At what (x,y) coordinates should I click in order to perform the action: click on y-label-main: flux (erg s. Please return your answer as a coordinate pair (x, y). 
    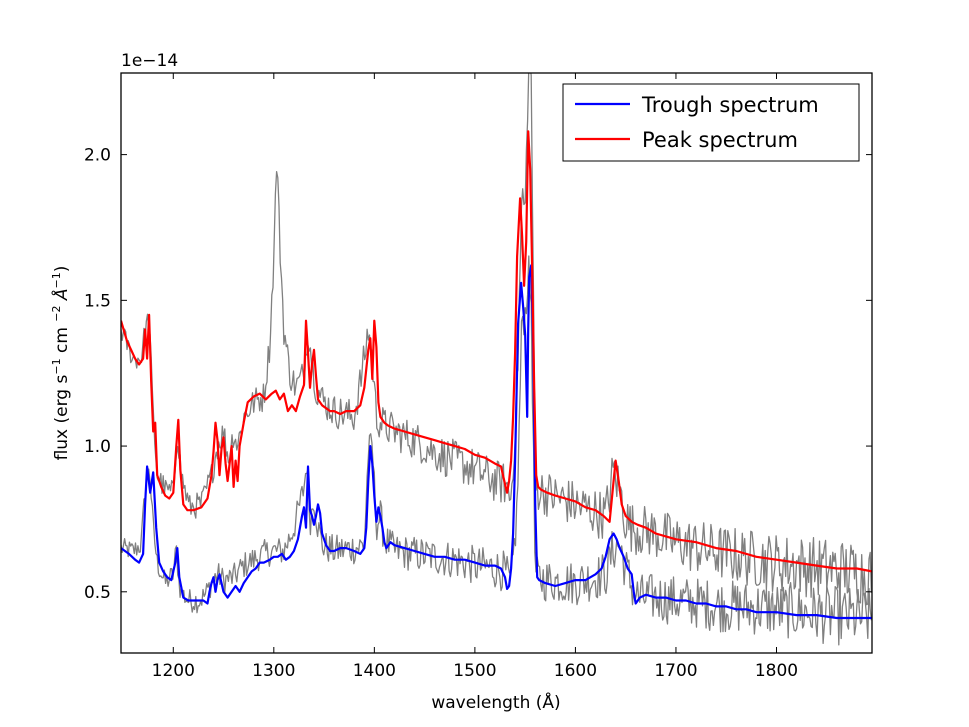
    Looking at the image, I should click on (62, 417).